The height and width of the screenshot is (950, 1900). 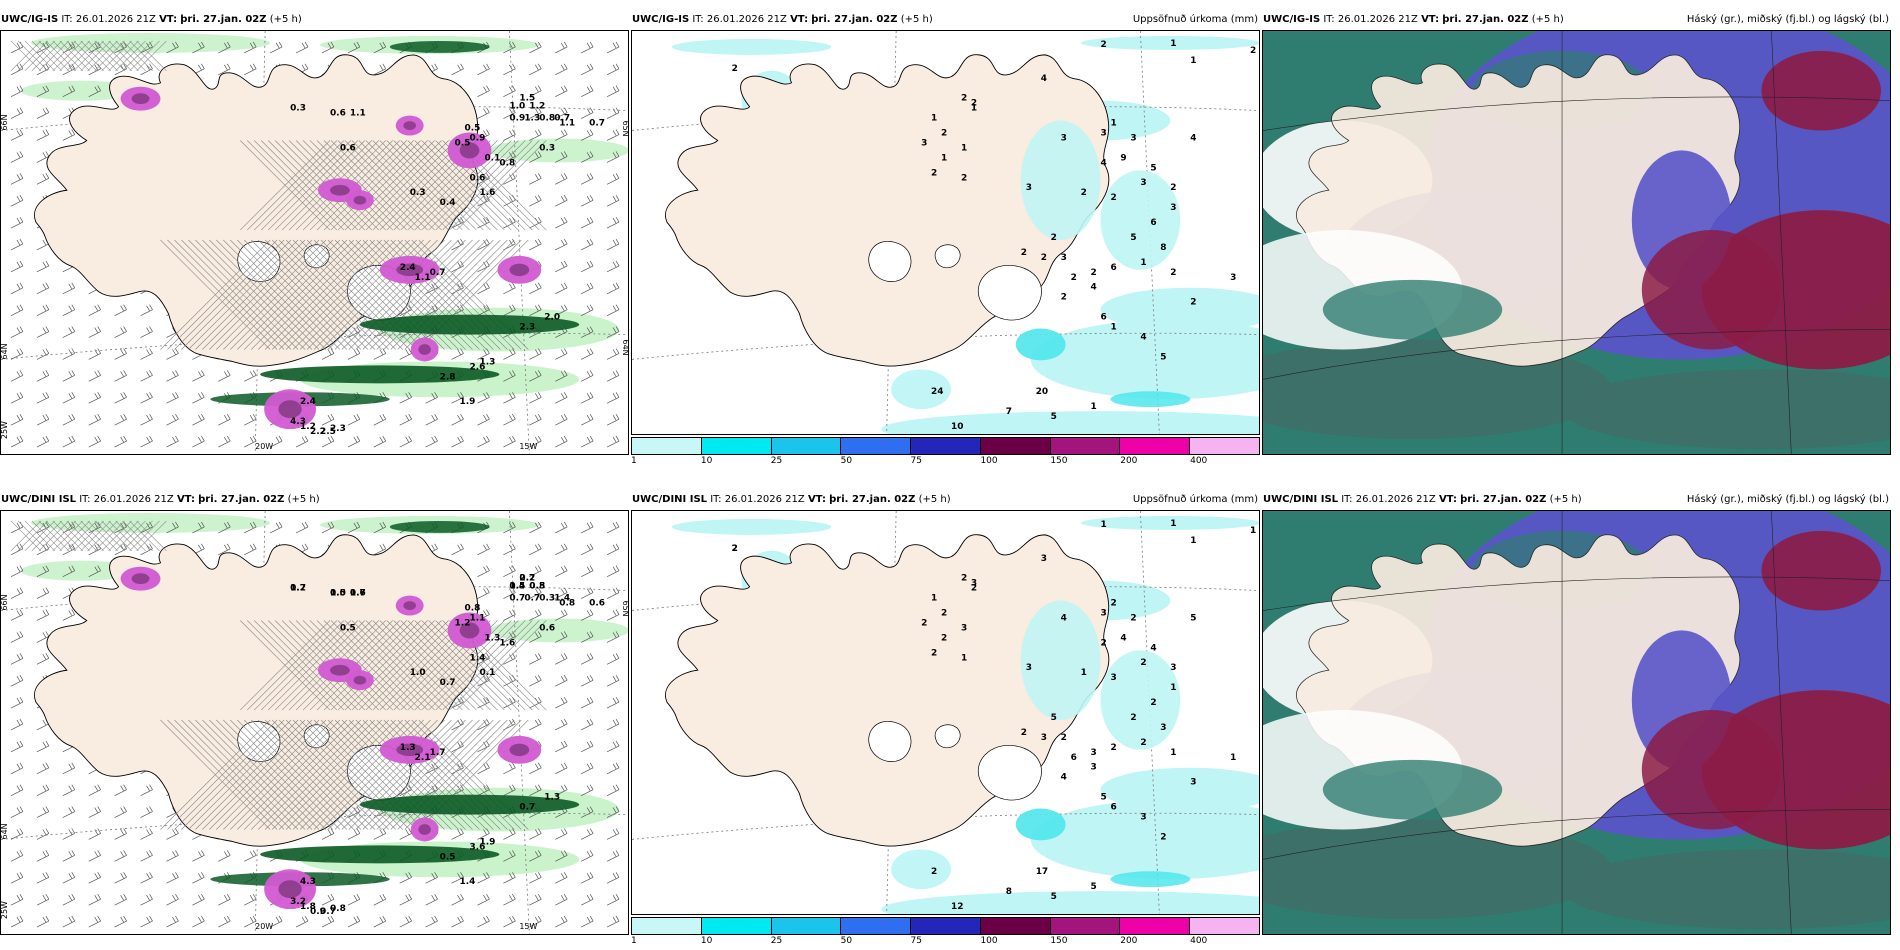 I want to click on colorbar: 1 10 25 50 75 100 150 200 400, so click(x=945, y=932).